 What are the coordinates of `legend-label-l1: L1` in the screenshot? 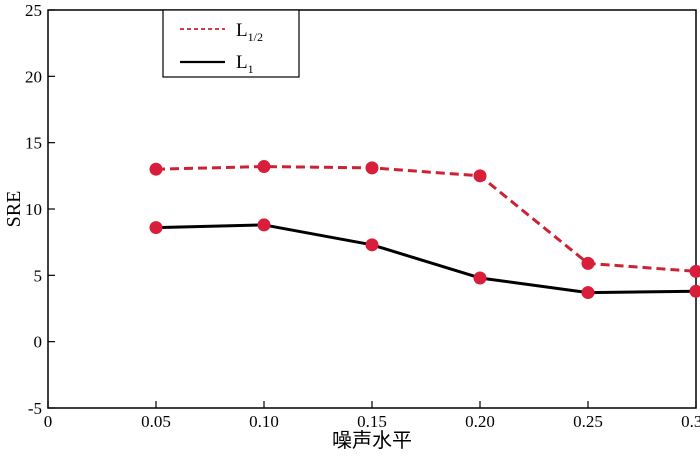 It's located at (245, 64).